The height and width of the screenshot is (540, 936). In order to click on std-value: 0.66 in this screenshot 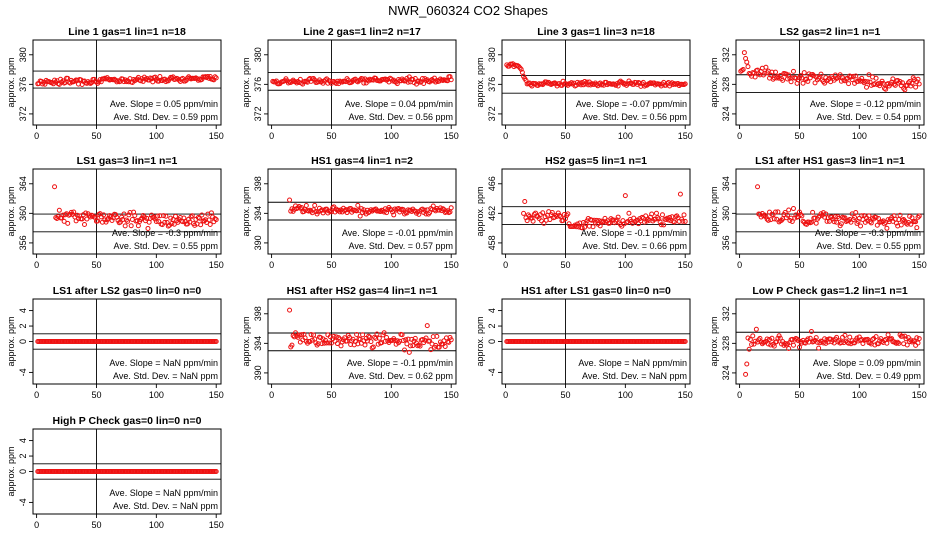, I will do `click(657, 246)`.